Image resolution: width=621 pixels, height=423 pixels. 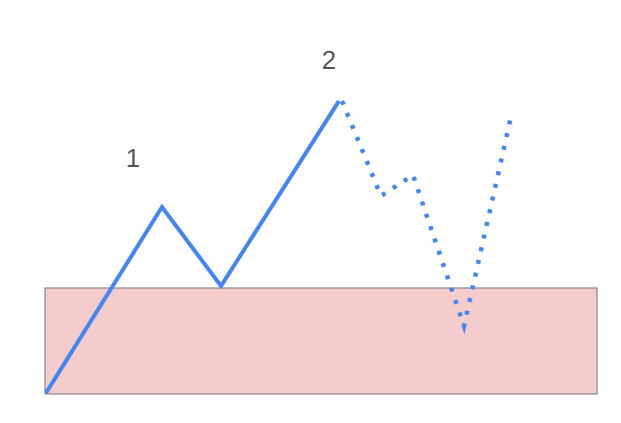 I want to click on wave-label-1: 1, so click(x=133, y=158).